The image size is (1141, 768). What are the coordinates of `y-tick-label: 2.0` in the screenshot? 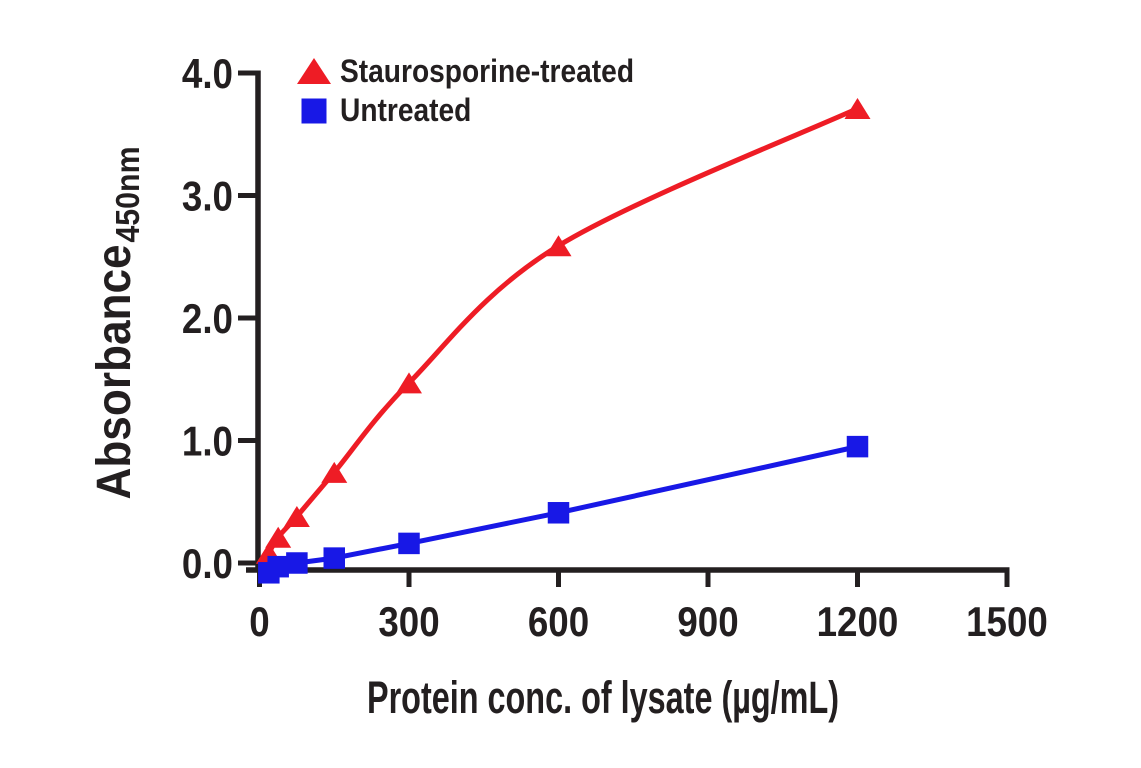 It's located at (207, 319).